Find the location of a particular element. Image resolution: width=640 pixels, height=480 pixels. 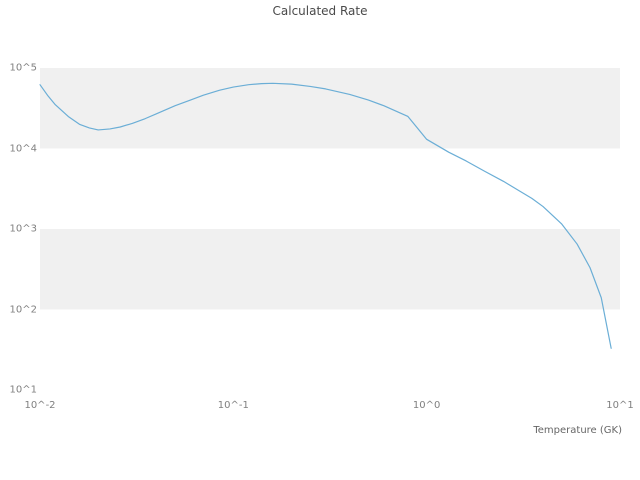

y-tick-label: 10^1 is located at coordinates (23, 390).